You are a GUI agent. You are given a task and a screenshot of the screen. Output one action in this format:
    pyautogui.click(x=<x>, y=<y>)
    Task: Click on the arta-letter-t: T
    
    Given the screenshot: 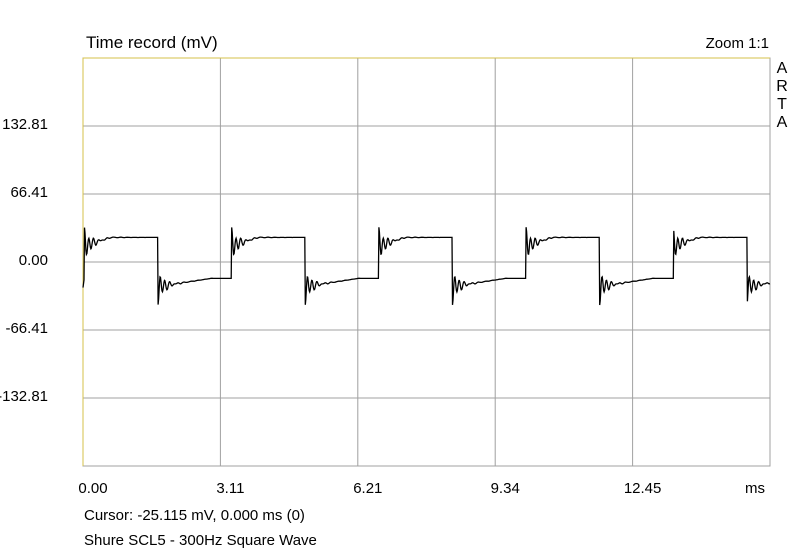 What is the action you would take?
    pyautogui.click(x=782, y=104)
    